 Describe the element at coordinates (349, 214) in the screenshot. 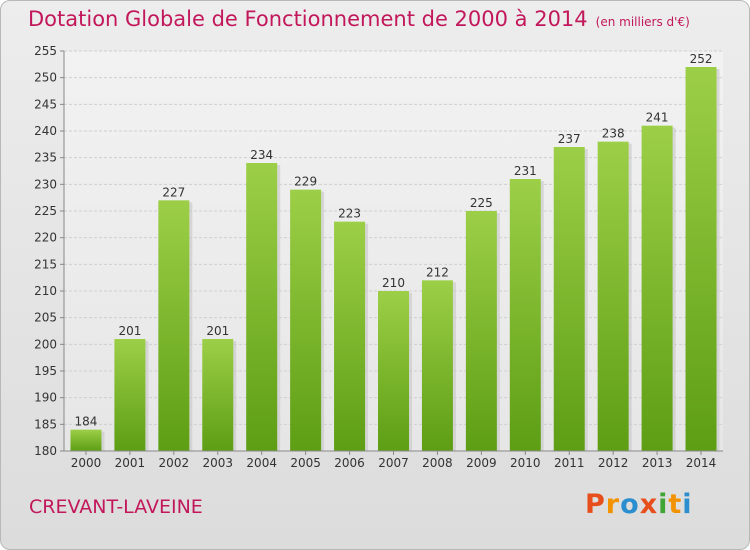

I see `data-label: 223` at that location.